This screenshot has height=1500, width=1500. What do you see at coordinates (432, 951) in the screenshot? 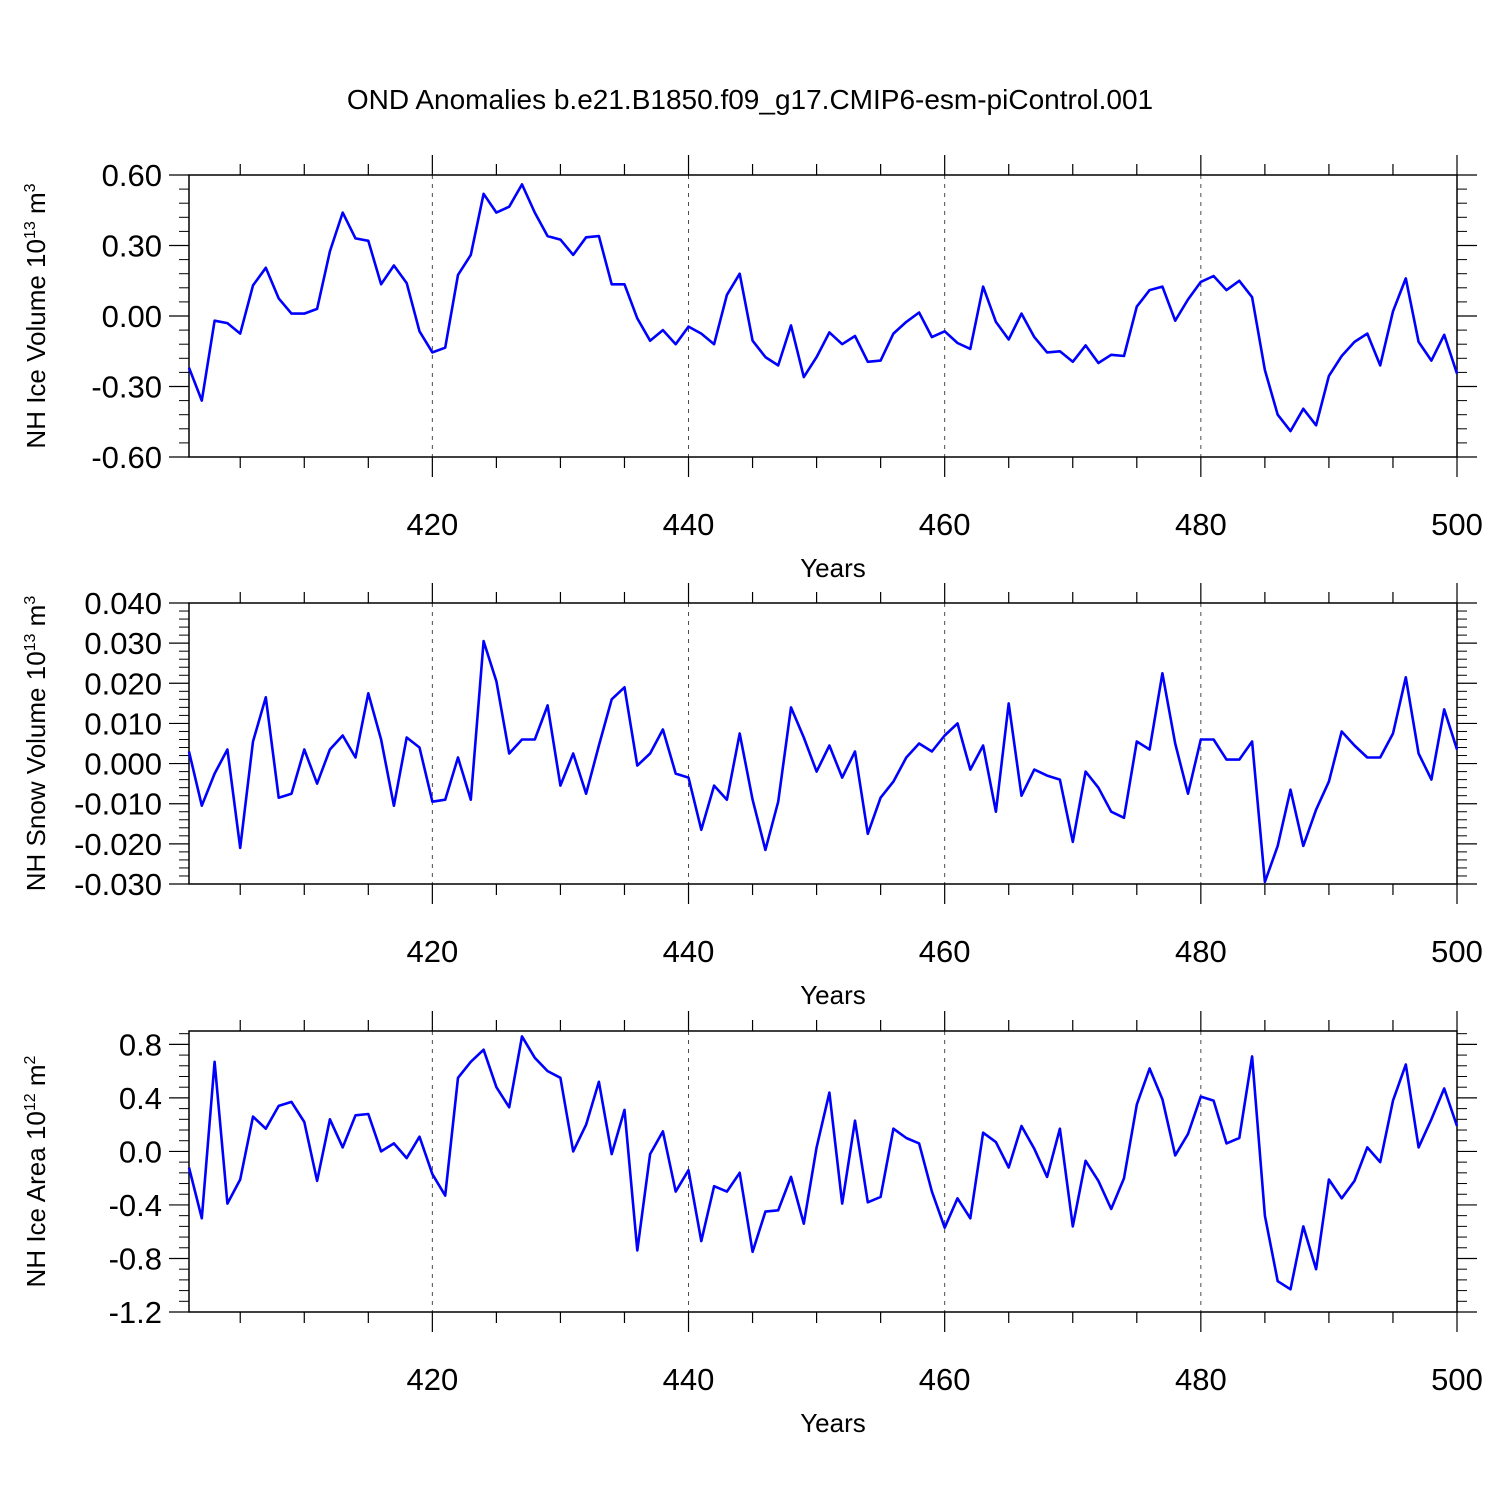
I see `snow-volume-x-tick-label: 420` at bounding box center [432, 951].